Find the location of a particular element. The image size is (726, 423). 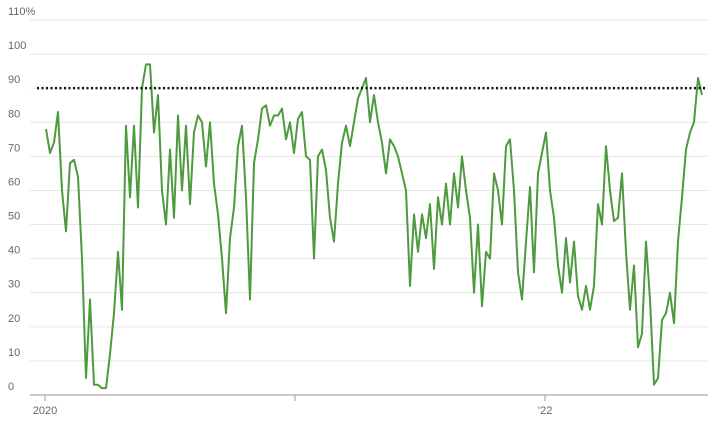

y-tick-label: 100 is located at coordinates (17, 46).